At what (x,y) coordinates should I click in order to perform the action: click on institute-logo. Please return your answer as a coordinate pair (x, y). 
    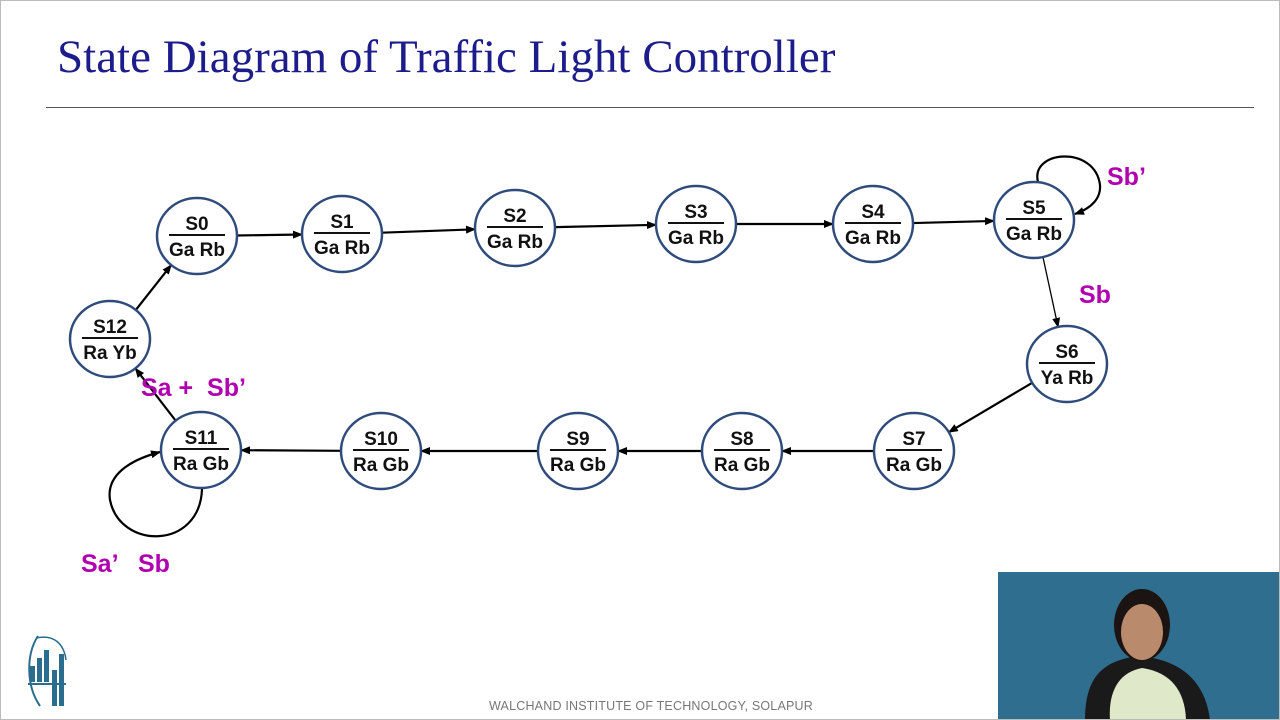
    Looking at the image, I should click on (47, 671).